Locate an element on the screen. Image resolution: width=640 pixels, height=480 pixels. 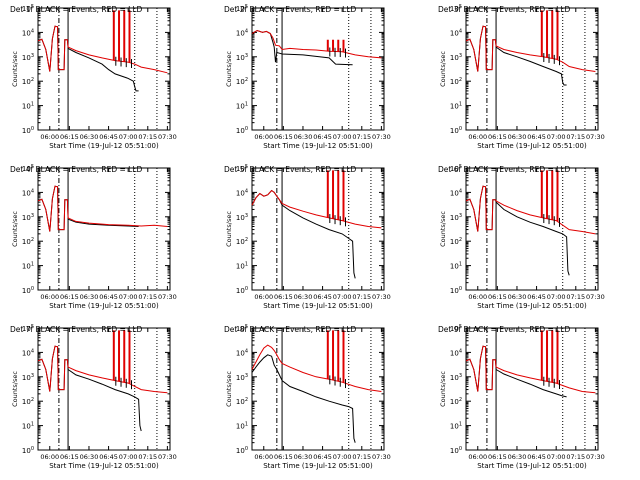
chart-title: Det 5f BLACK = Events, RED = LLD is located at coordinates (290, 169).